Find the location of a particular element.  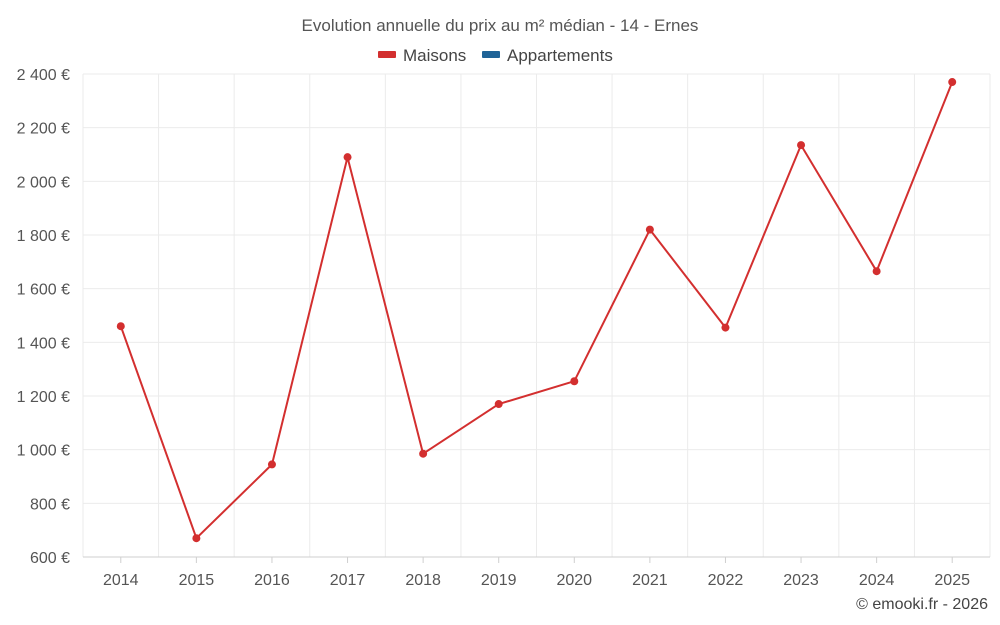

y-tick-label: 2 400 € is located at coordinates (43, 75).